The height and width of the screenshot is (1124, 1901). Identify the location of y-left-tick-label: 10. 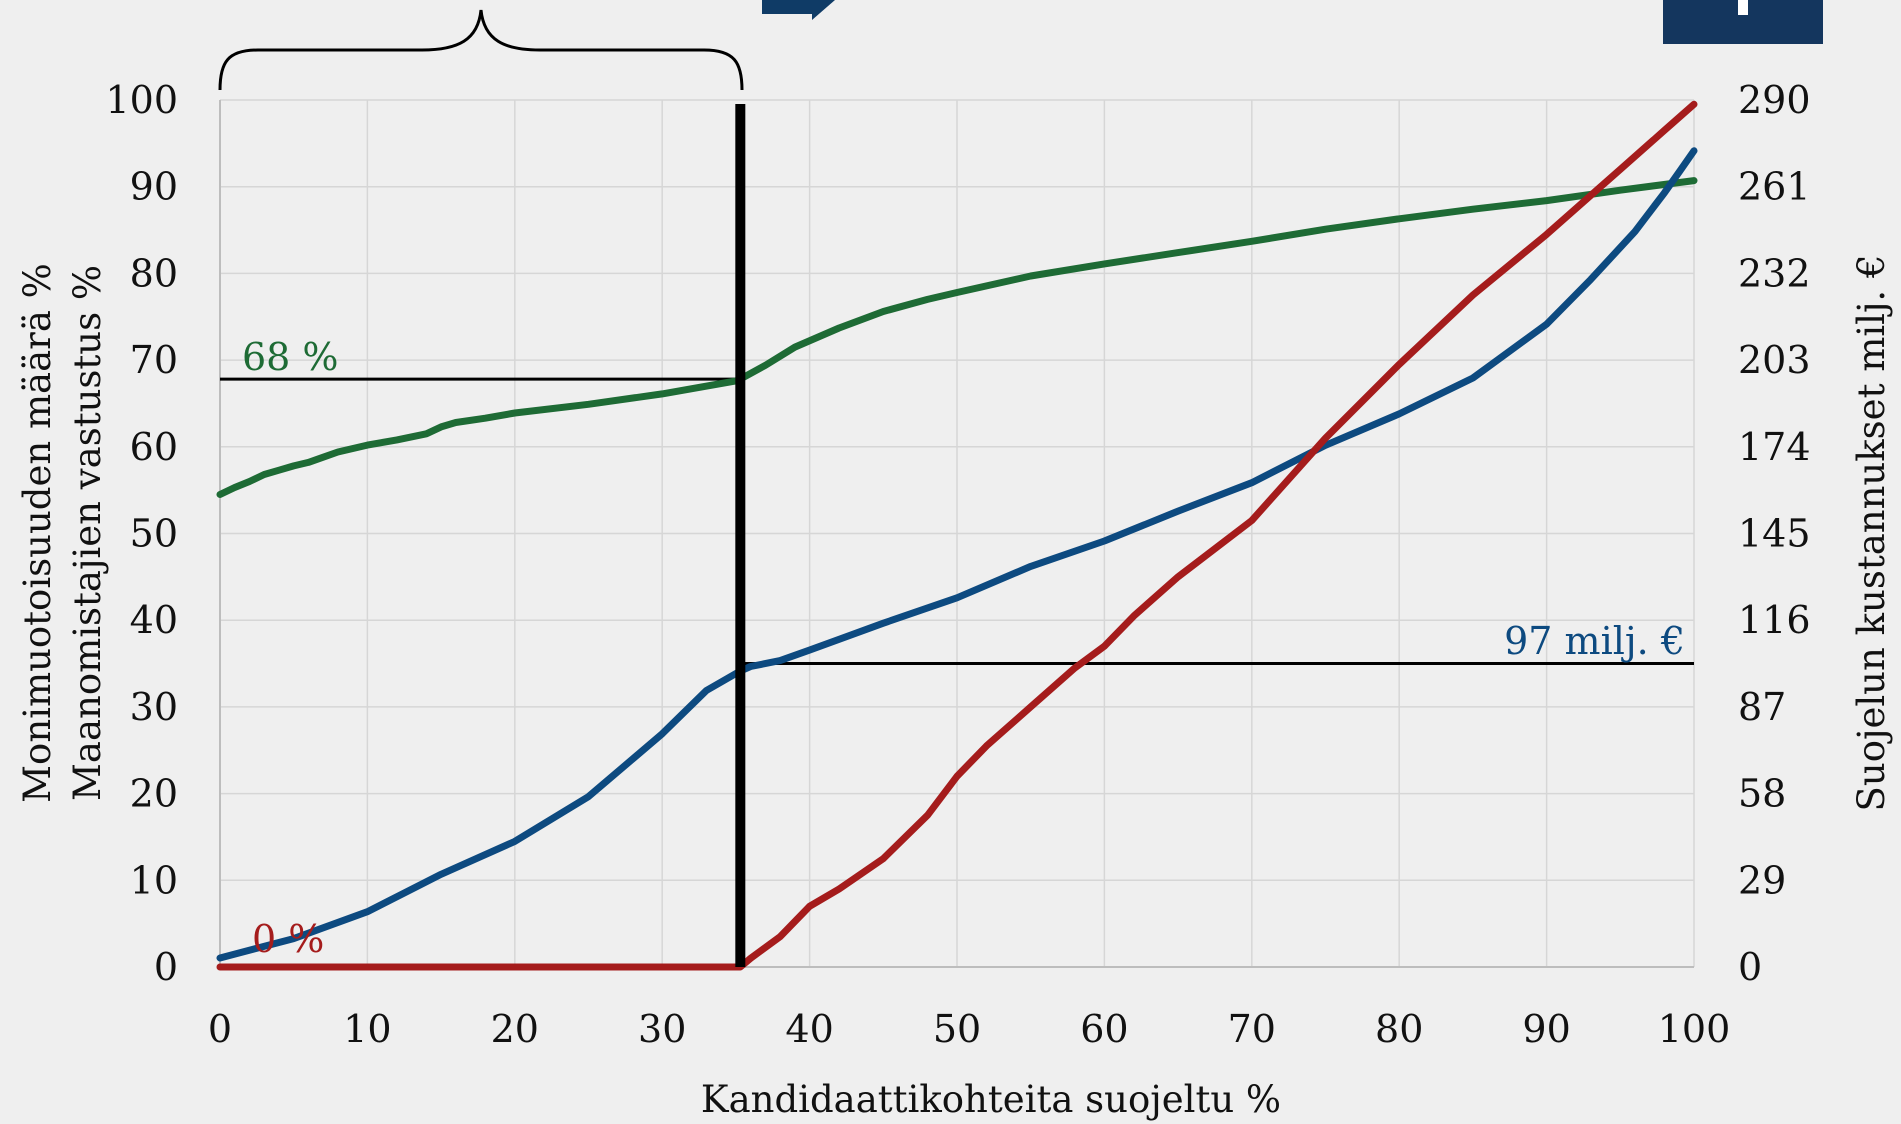
(154, 880).